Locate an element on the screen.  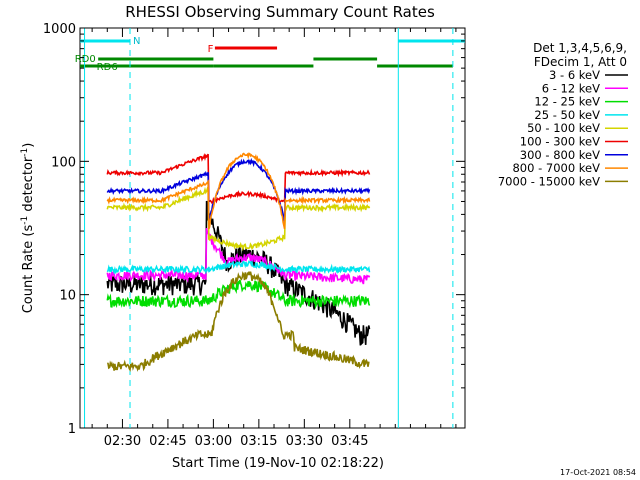
legend-label: 25 - 50 keV is located at coordinates (567, 115).